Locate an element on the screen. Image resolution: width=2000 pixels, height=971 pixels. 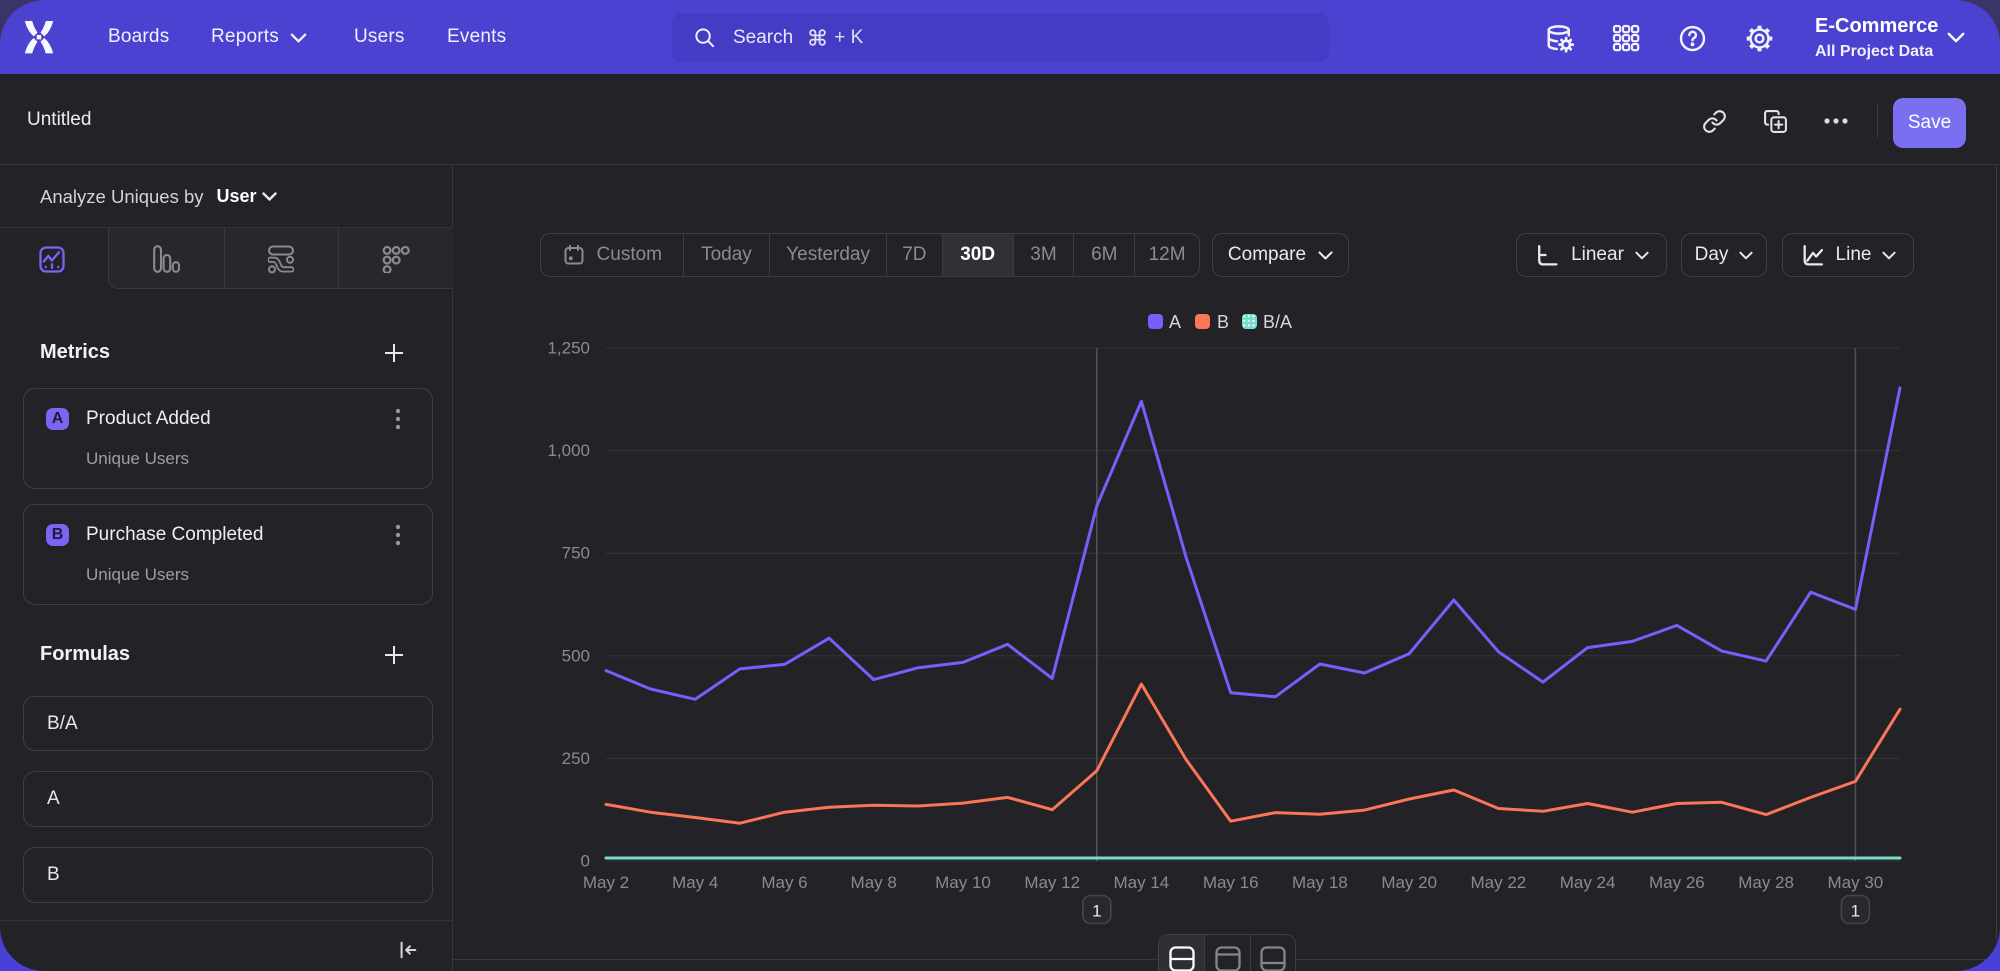
svg-text: May 28 is located at coordinates (1766, 882).